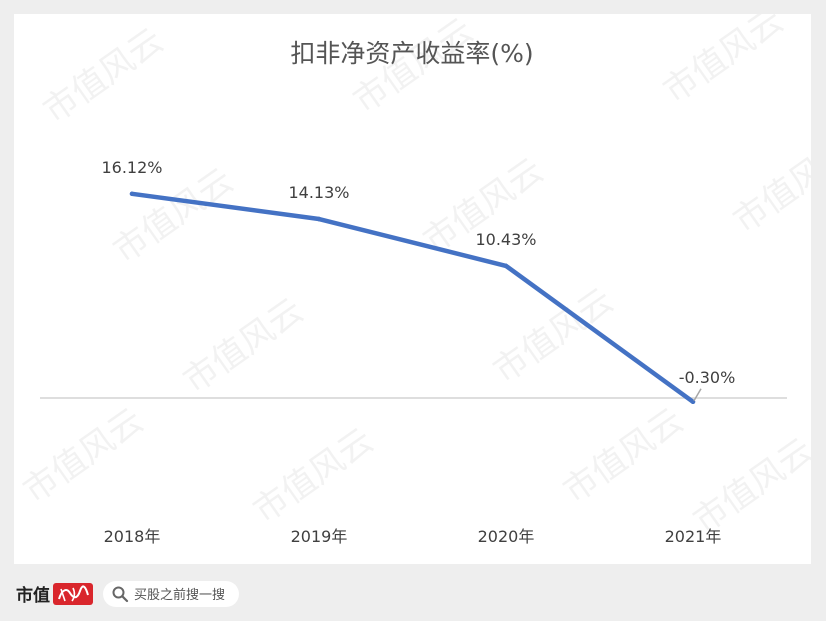  Describe the element at coordinates (243, 346) in the screenshot. I see `watermark-text-7: 市值风云` at that location.